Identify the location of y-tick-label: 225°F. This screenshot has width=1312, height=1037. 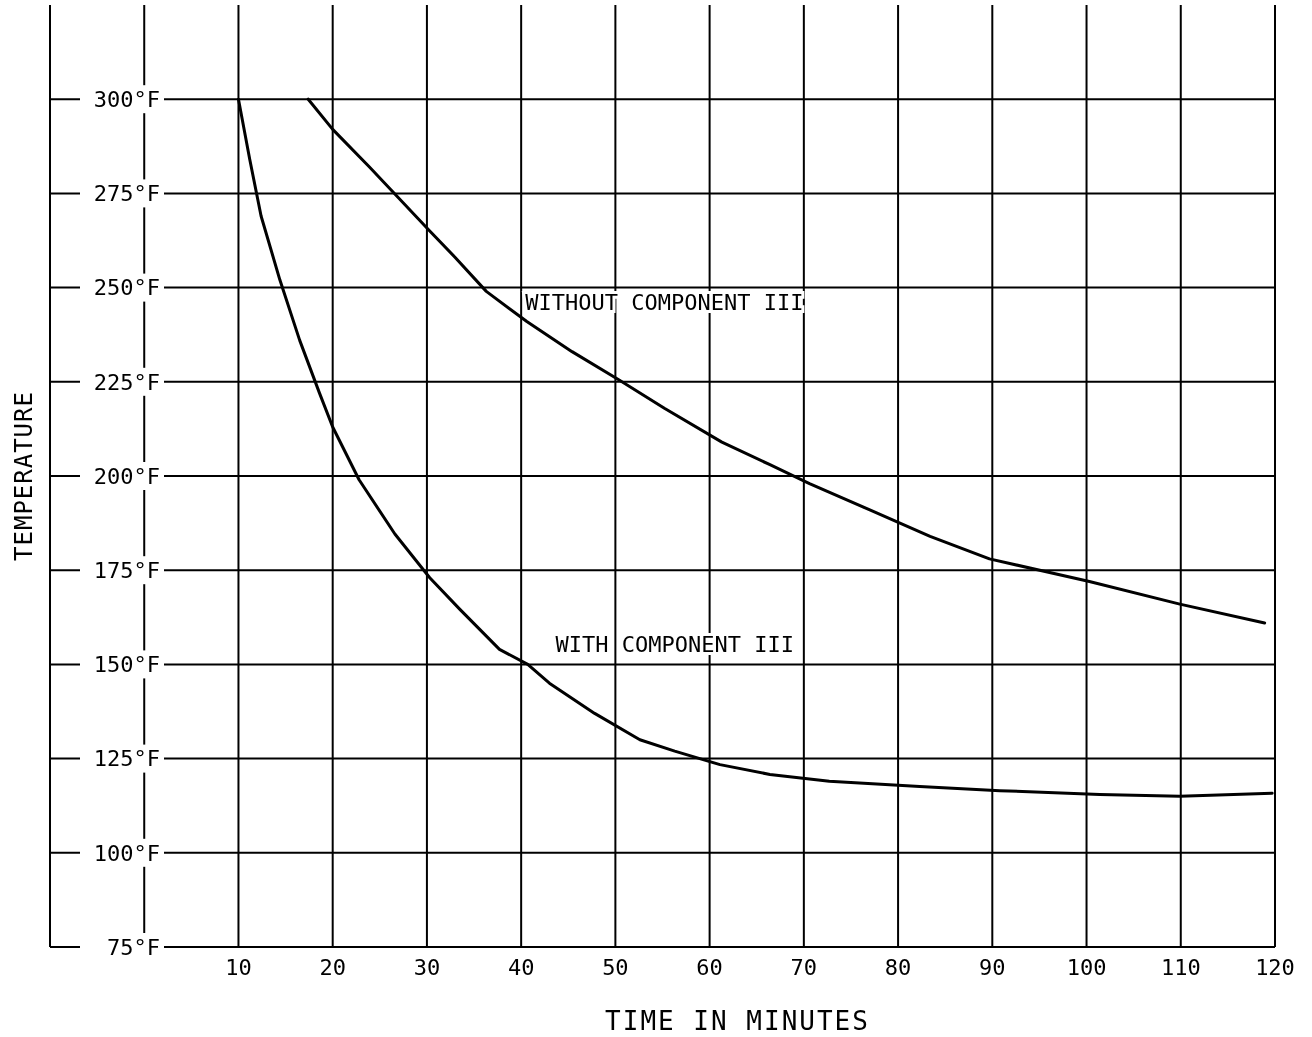
(126, 382).